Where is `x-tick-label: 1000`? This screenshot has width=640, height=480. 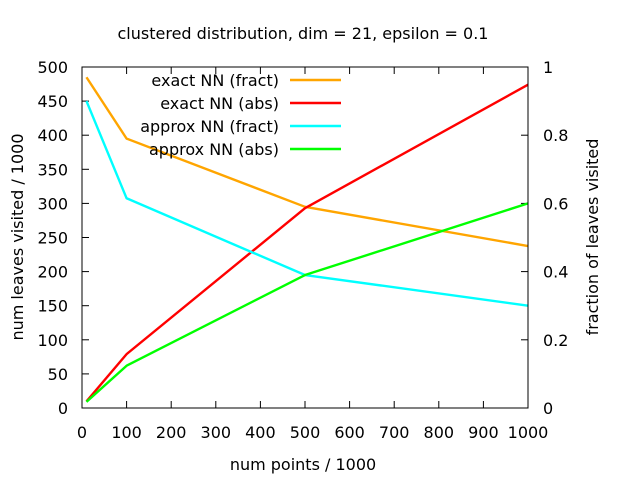
x-tick-label: 1000 is located at coordinates (528, 432).